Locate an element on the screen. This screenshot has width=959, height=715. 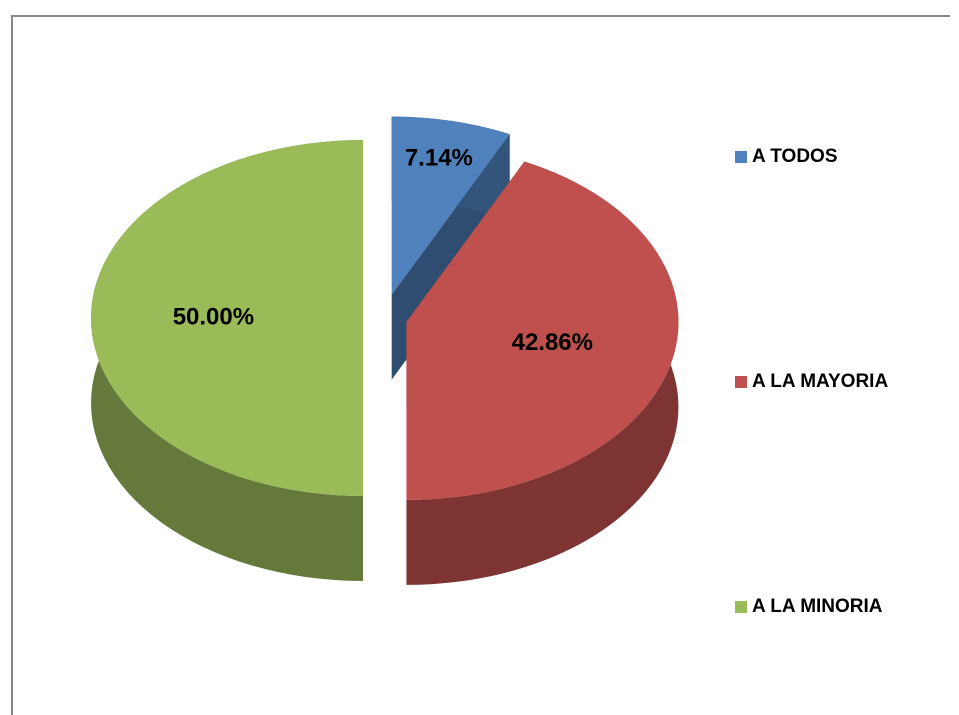
data-label: 42.86% is located at coordinates (552, 342).